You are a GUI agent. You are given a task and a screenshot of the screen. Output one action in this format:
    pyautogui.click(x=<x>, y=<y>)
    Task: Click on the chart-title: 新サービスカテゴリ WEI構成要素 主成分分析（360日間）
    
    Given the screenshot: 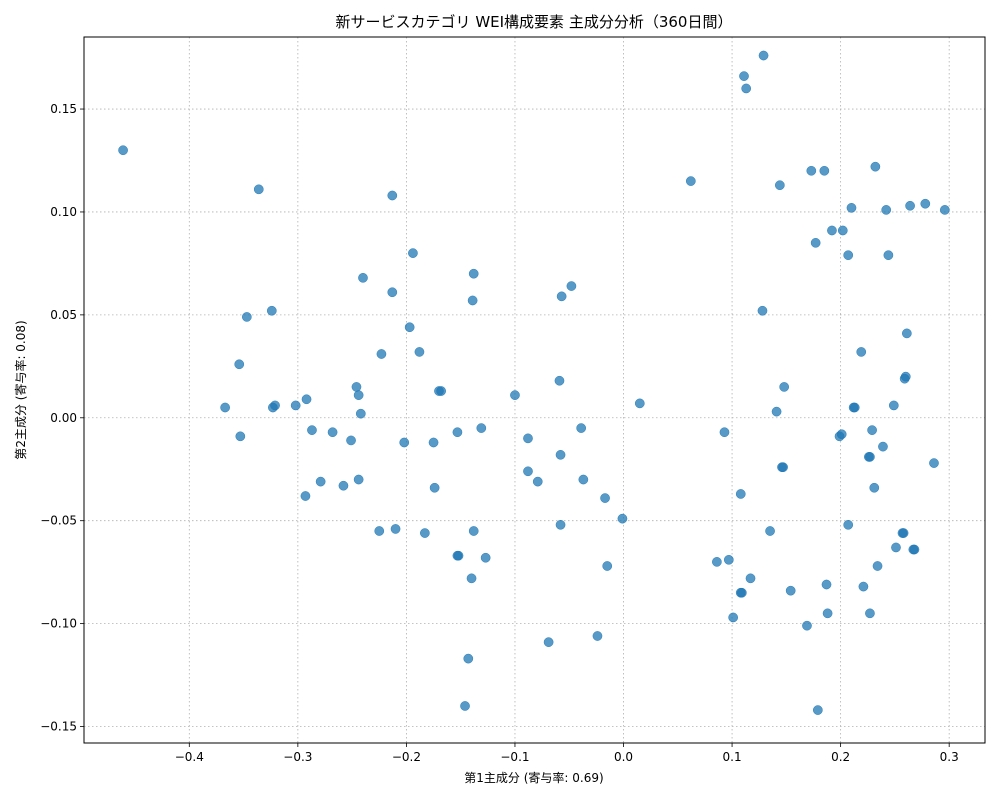 What is the action you would take?
    pyautogui.click(x=534, y=22)
    